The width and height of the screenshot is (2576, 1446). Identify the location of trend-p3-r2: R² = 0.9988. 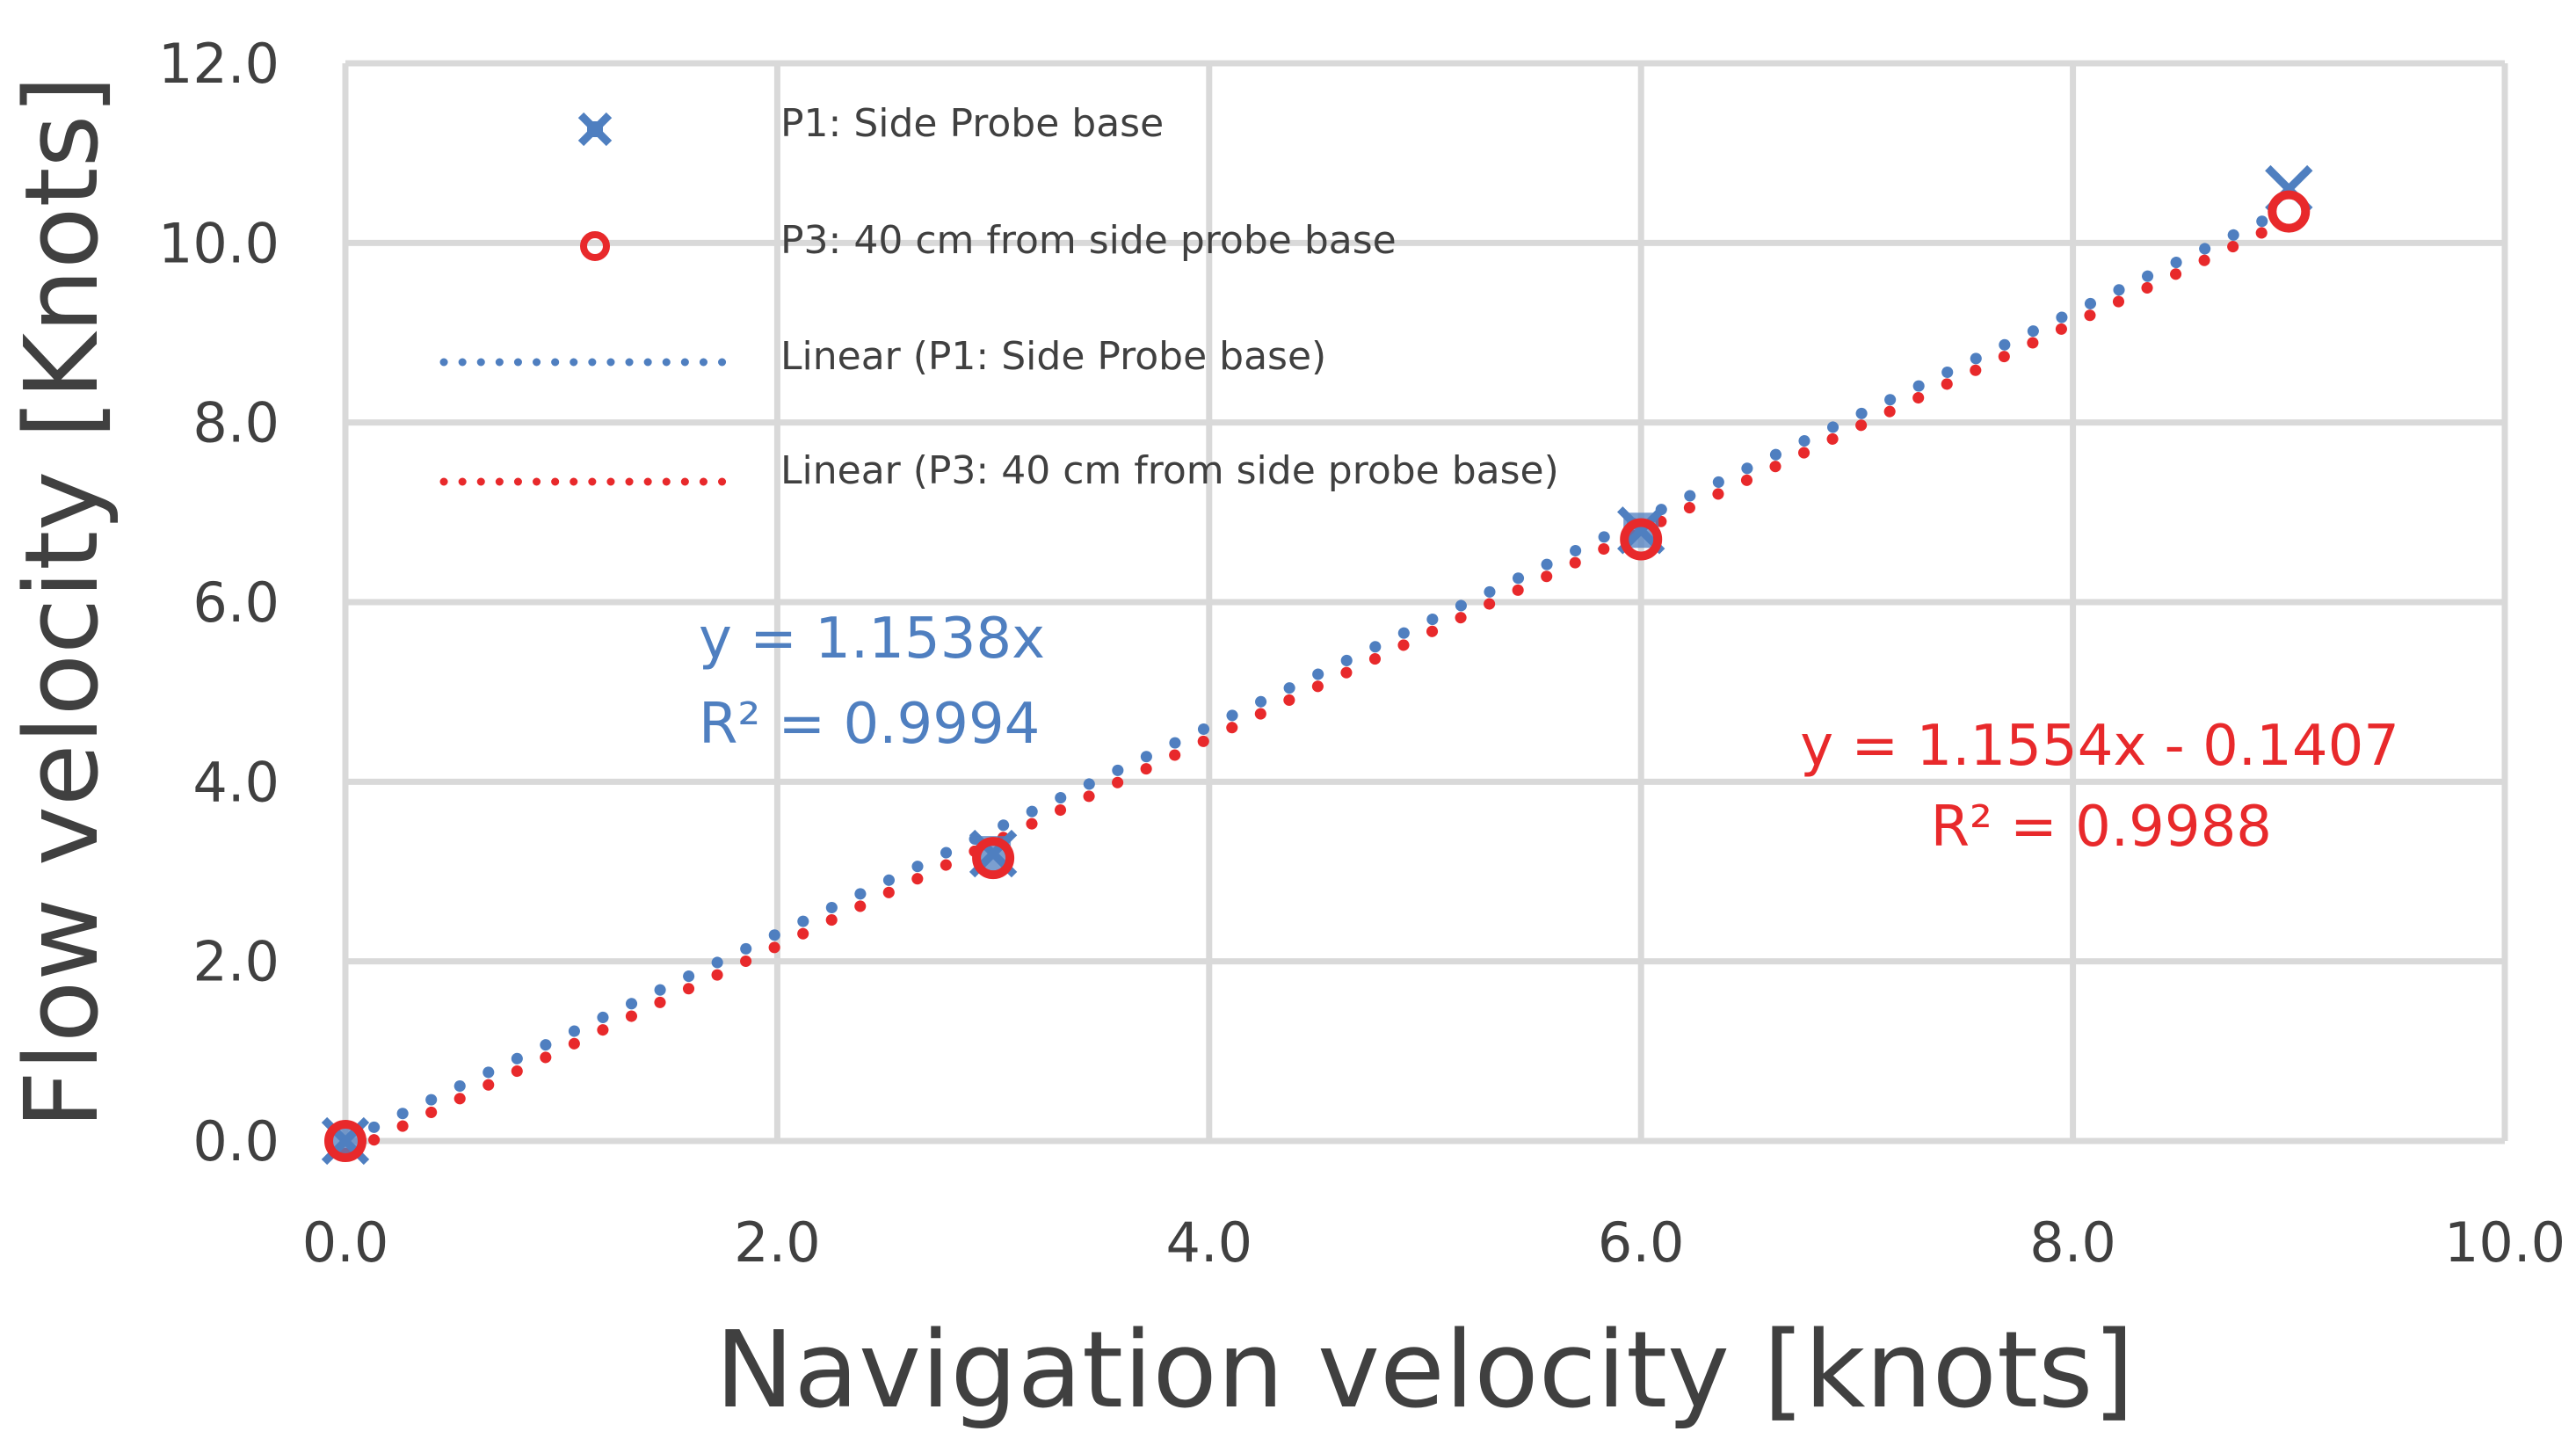
(2101, 827).